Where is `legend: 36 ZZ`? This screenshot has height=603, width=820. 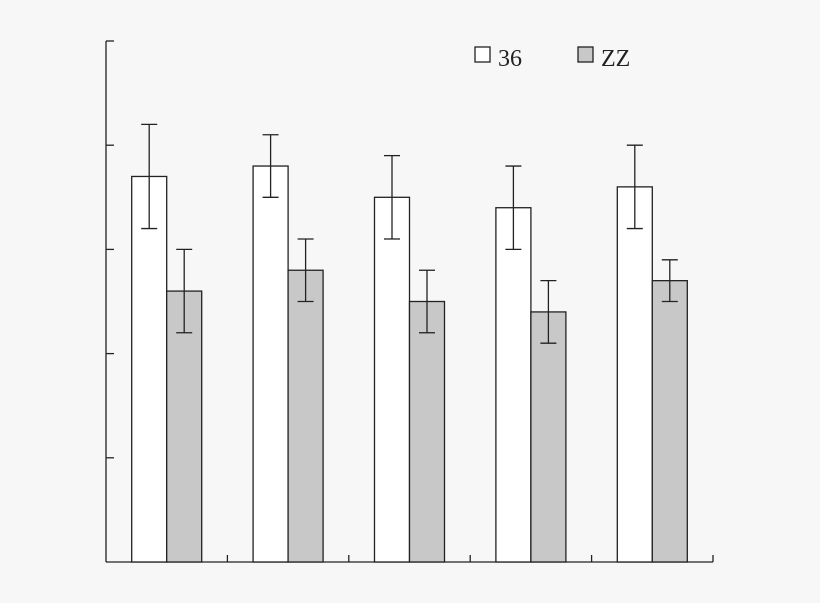
legend: 36 ZZ is located at coordinates (552, 59).